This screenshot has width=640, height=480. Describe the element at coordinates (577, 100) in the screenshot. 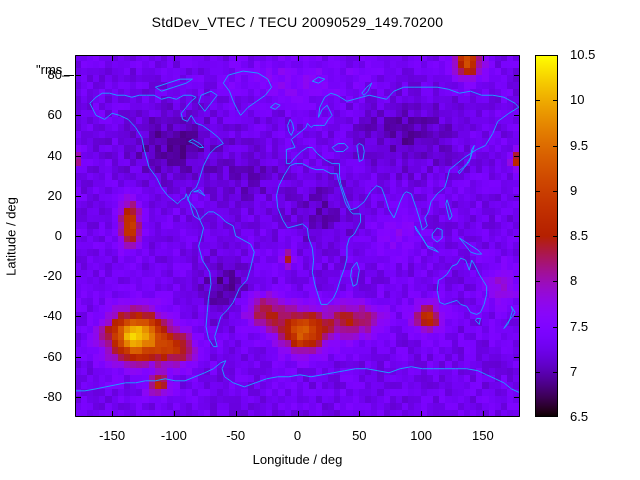

I see `colorbar-tick-label: 10` at that location.